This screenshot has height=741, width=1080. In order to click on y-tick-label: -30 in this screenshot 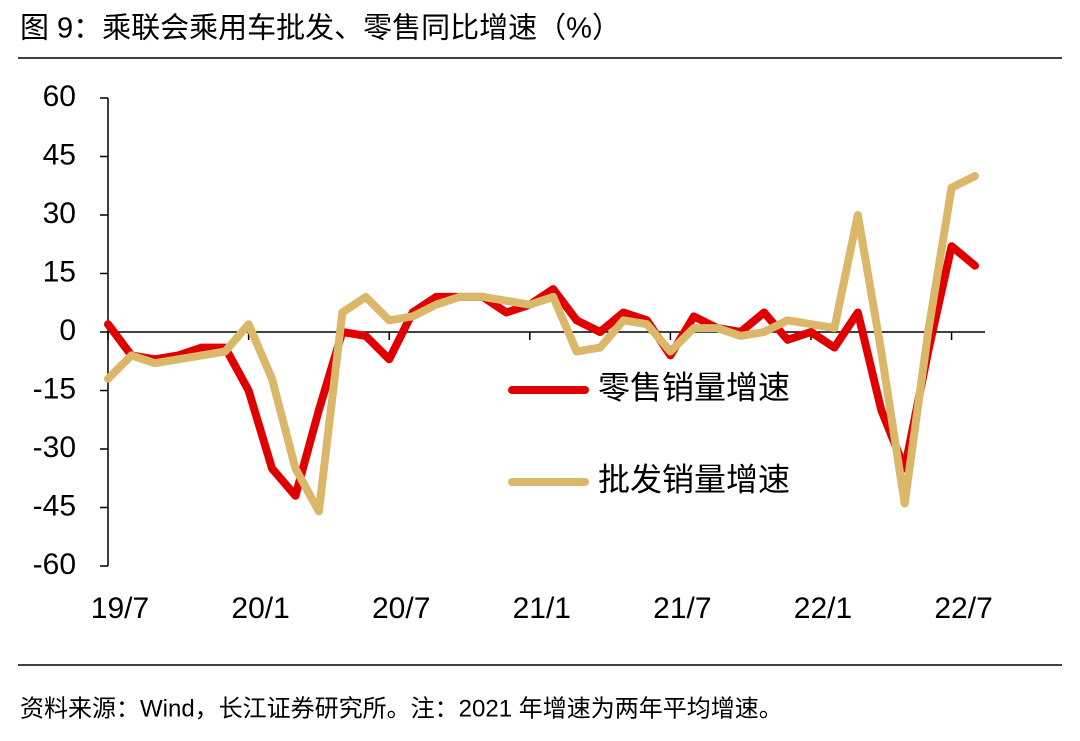, I will do `click(54, 447)`.